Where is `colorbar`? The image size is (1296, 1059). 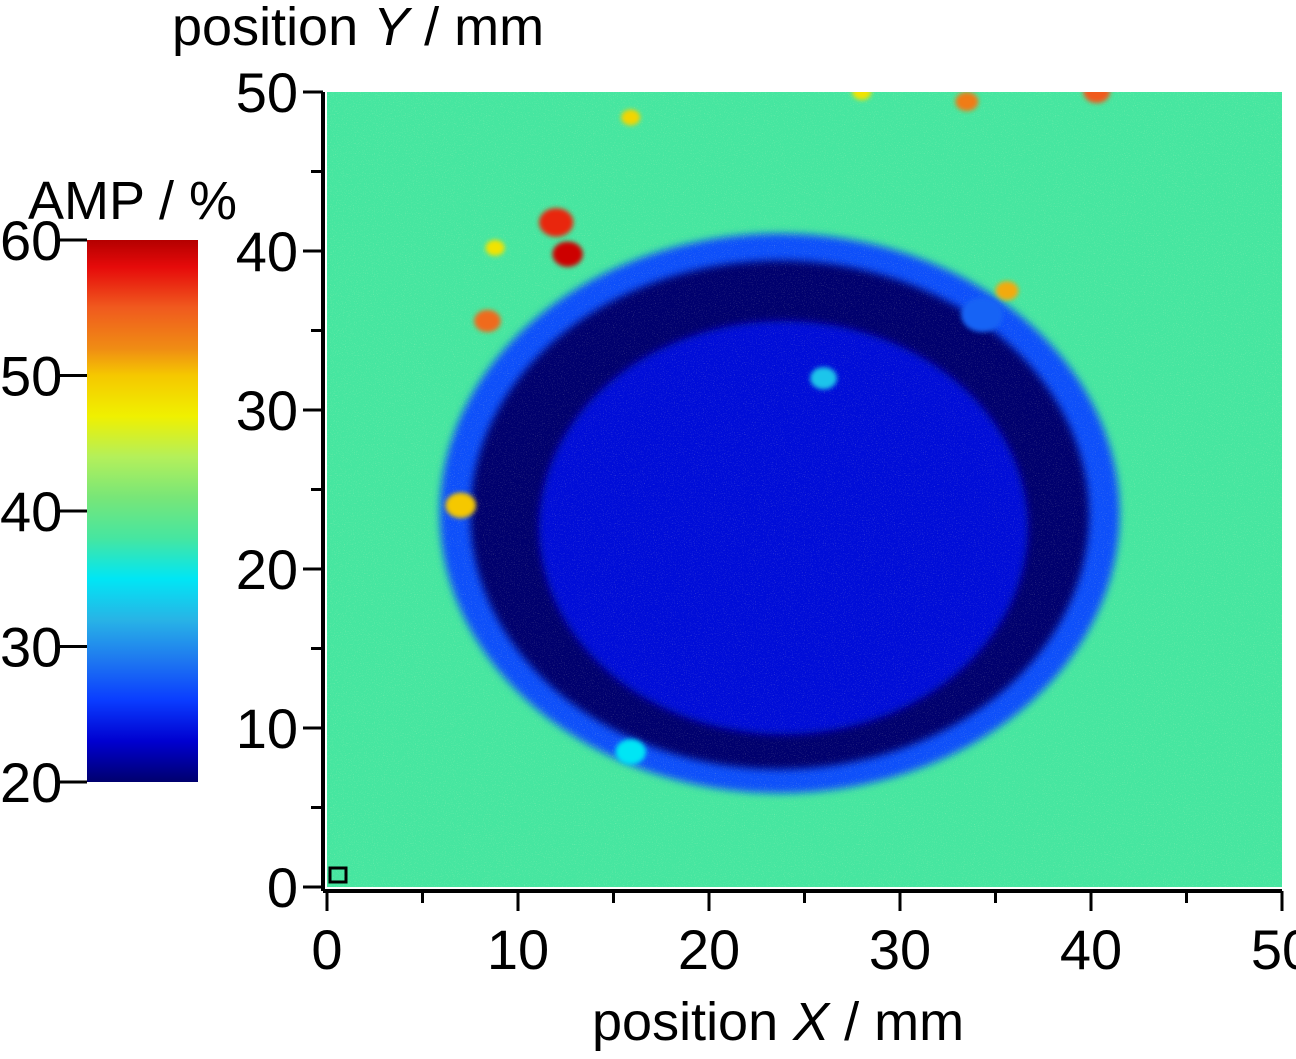 colorbar is located at coordinates (142, 511).